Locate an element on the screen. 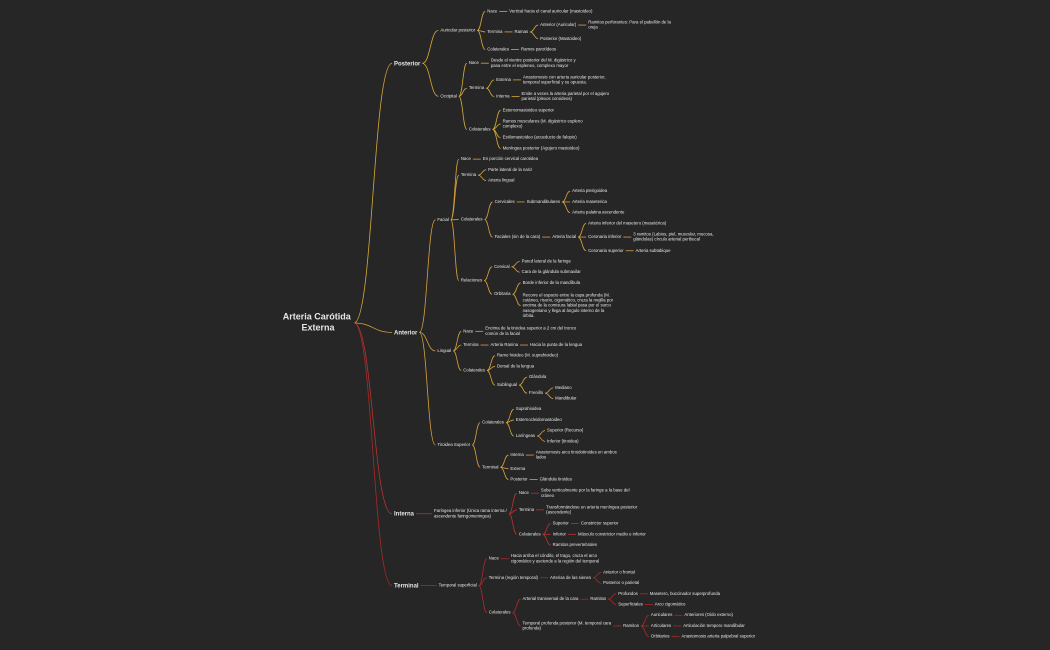  node-label: Esternocleidomastoideo is located at coordinates (539, 419).